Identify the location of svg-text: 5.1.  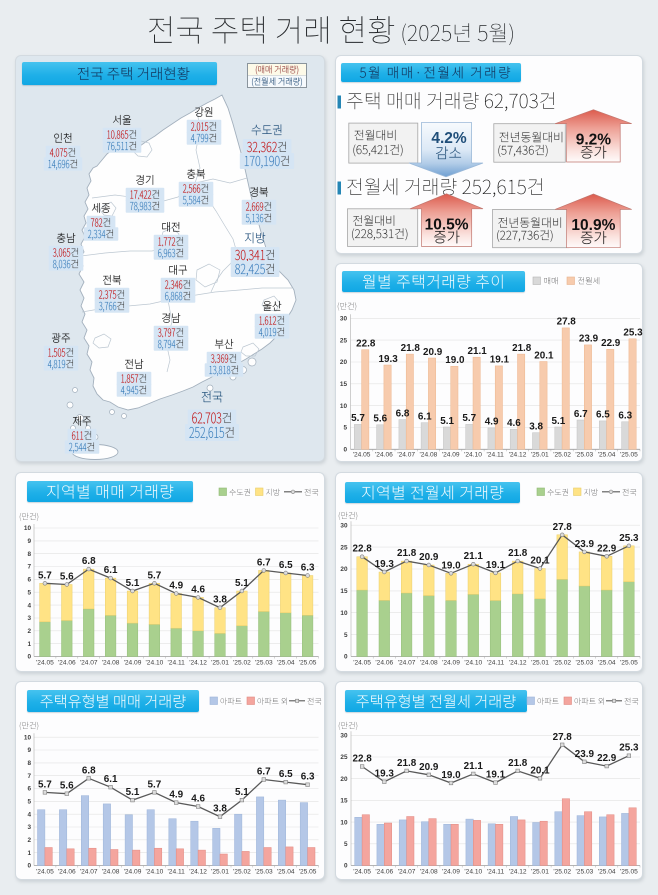
(242, 792).